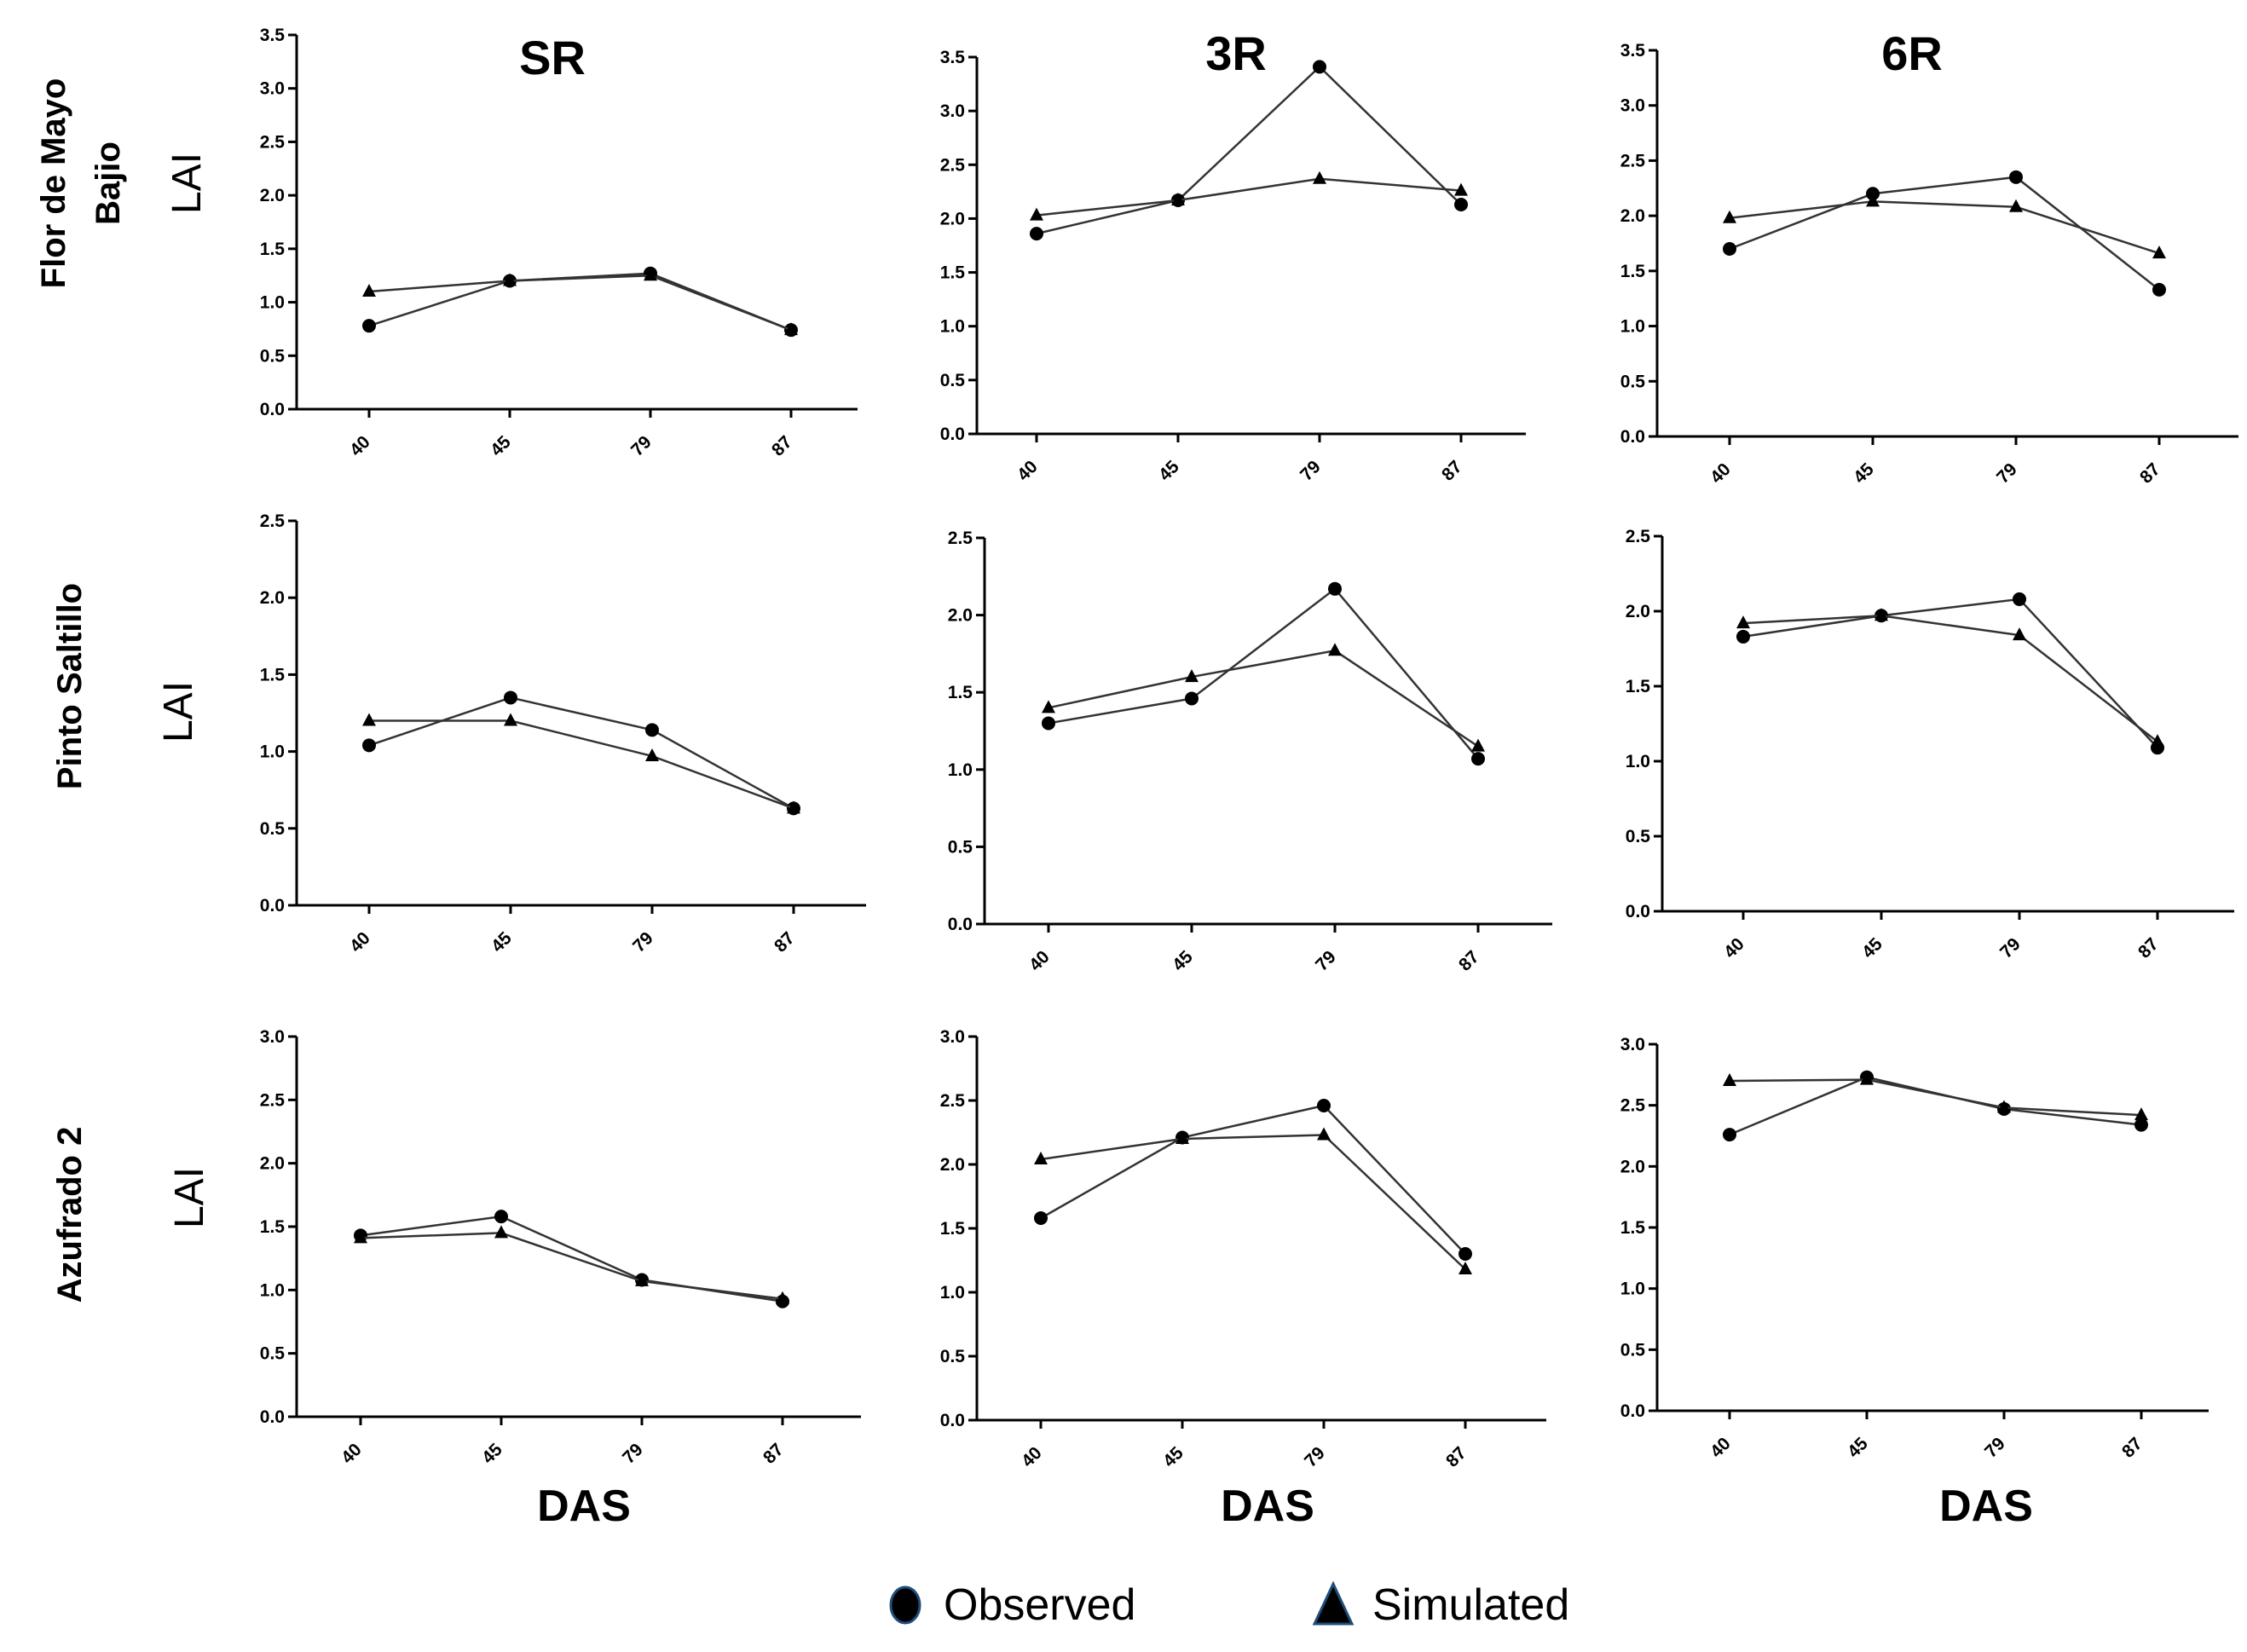  What do you see at coordinates (1633, 1228) in the screenshot?
I see `y-tick-label-r3c3: 1.5` at bounding box center [1633, 1228].